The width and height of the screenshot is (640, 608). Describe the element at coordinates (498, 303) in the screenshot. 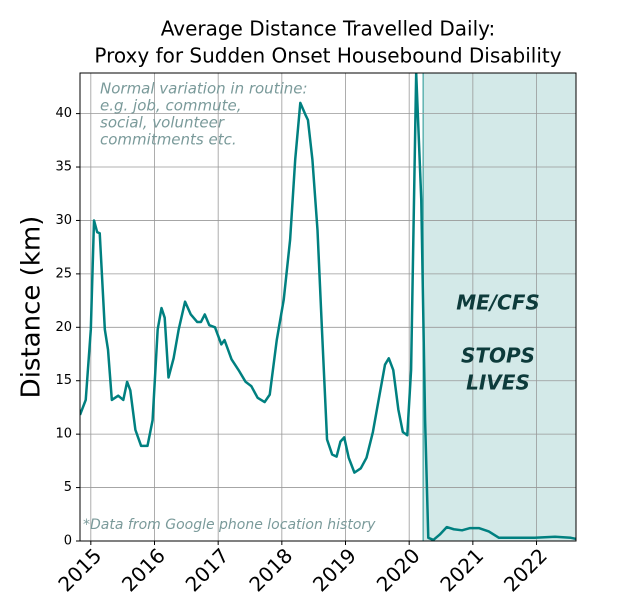

I see `highlight-label: ME/CFS` at that location.